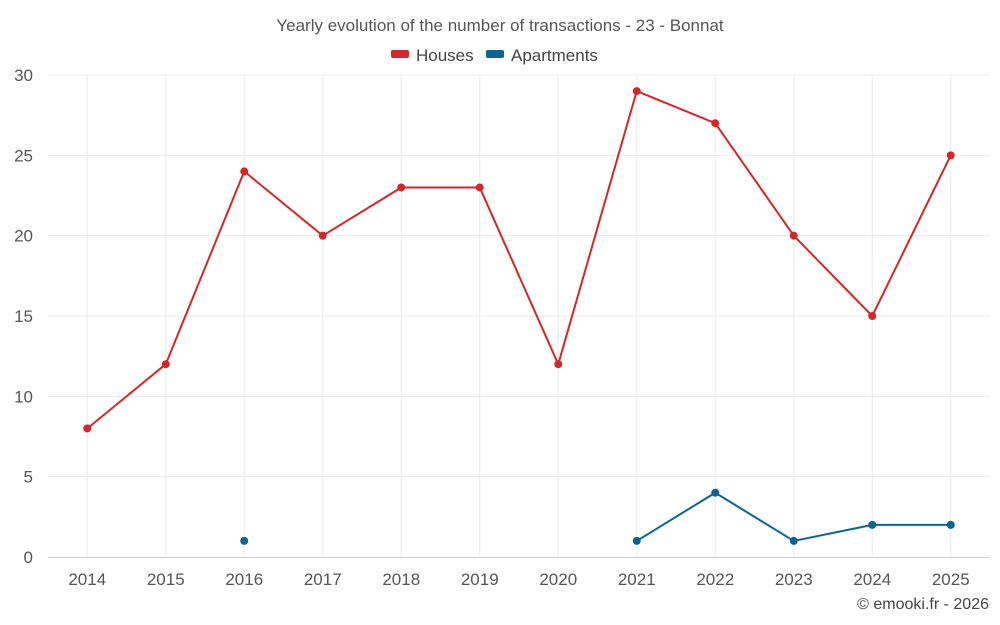 This screenshot has height=625, width=1000. What do you see at coordinates (872, 316) in the screenshot?
I see `data-point-houses-2024` at bounding box center [872, 316].